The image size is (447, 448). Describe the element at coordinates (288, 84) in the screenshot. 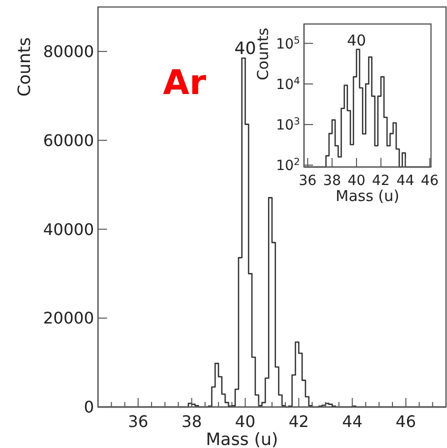

I see `y-tick-label: 10$^{4}$` at that location.